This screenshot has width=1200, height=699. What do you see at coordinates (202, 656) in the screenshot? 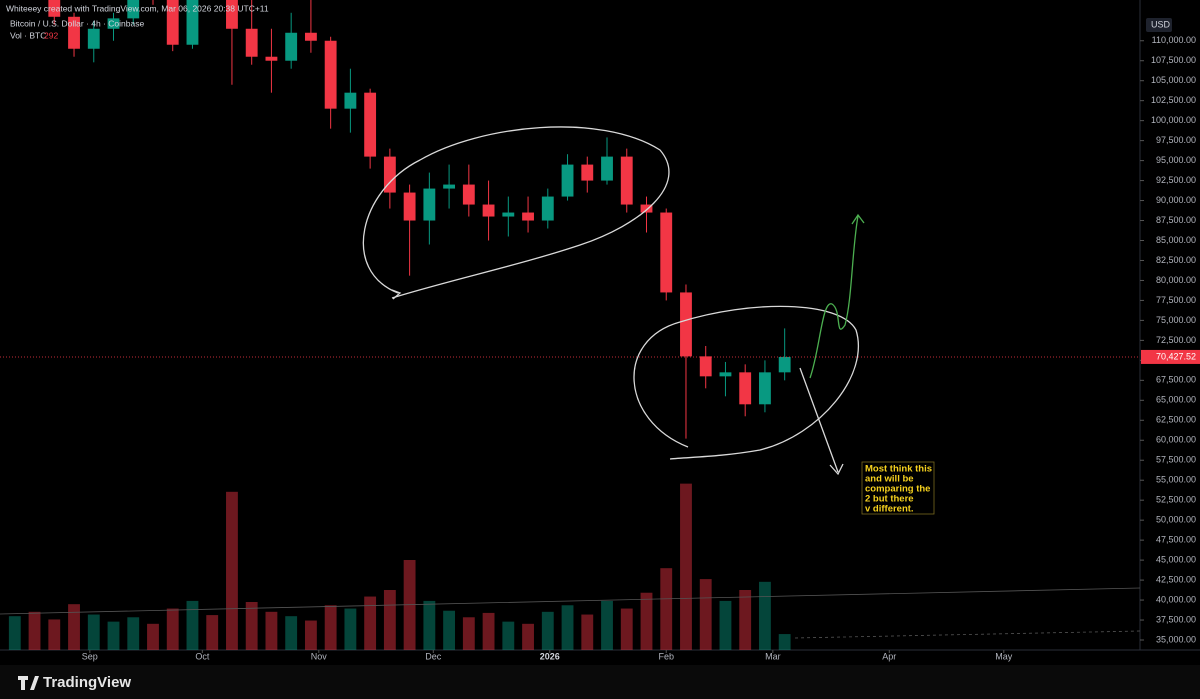
I see `x-tick-label: Oct` at bounding box center [202, 656].